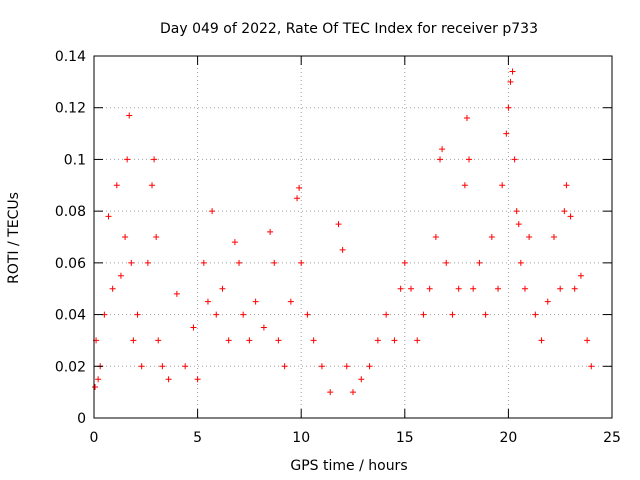 The image size is (640, 480). Describe the element at coordinates (612, 438) in the screenshot. I see `x-tick-label: 25` at that location.